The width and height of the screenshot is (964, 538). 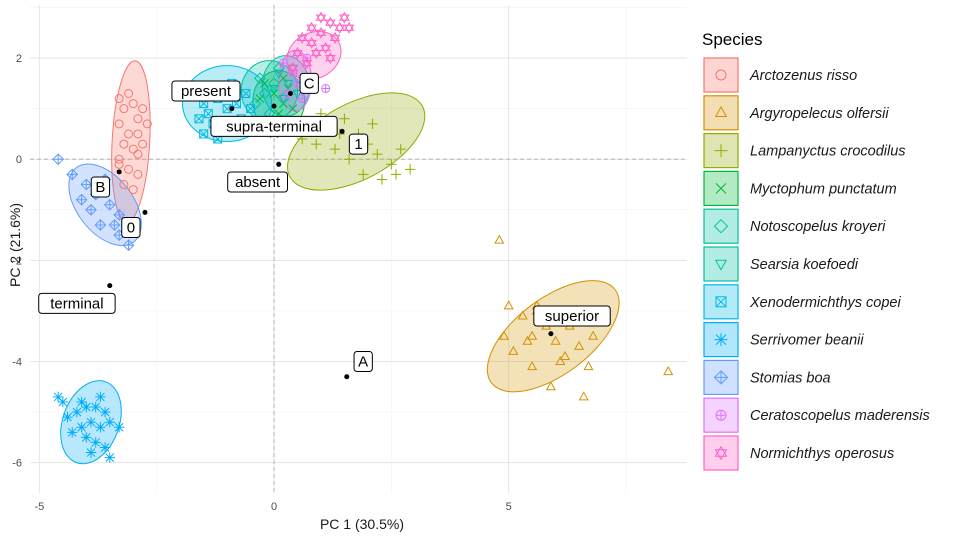 I want to click on x-axis-title: PC 1 (30.5%), so click(x=362, y=524).